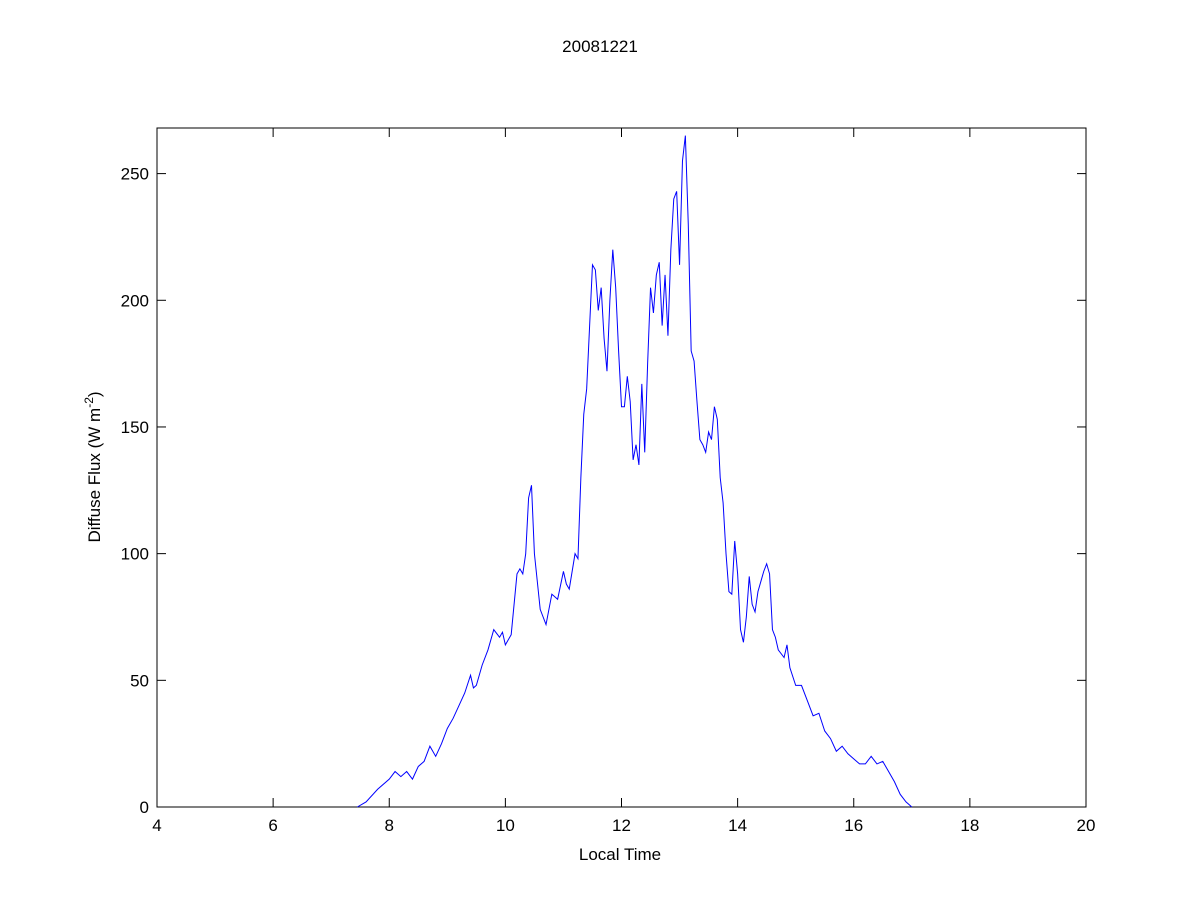 Image resolution: width=1200 pixels, height=900 pixels. What do you see at coordinates (600, 46) in the screenshot?
I see `chart-title: 20081221` at bounding box center [600, 46].